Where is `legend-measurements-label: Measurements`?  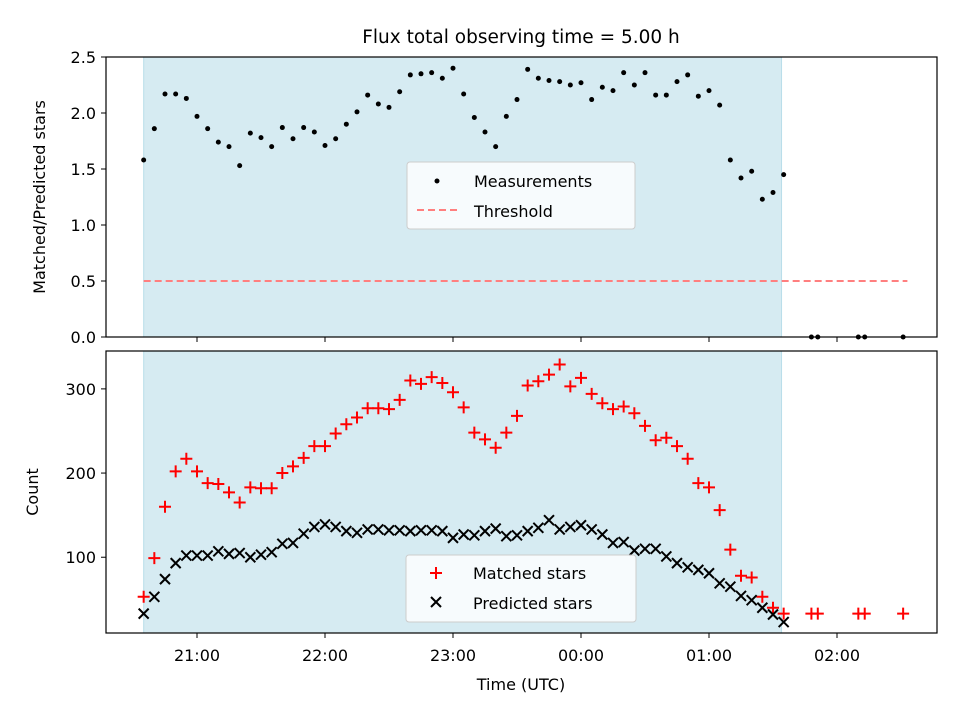 legend-measurements-label: Measurements is located at coordinates (533, 181).